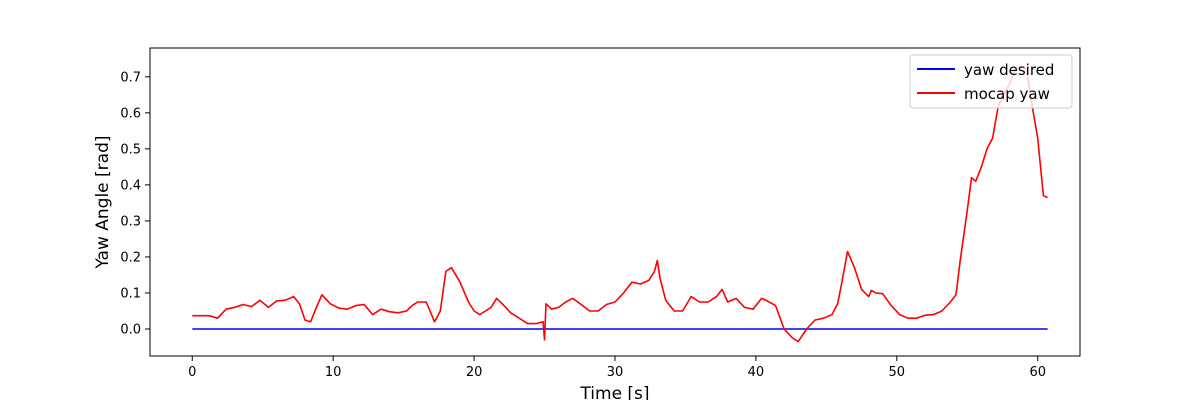  I want to click on y-tick-label: 0.3, so click(130, 221).